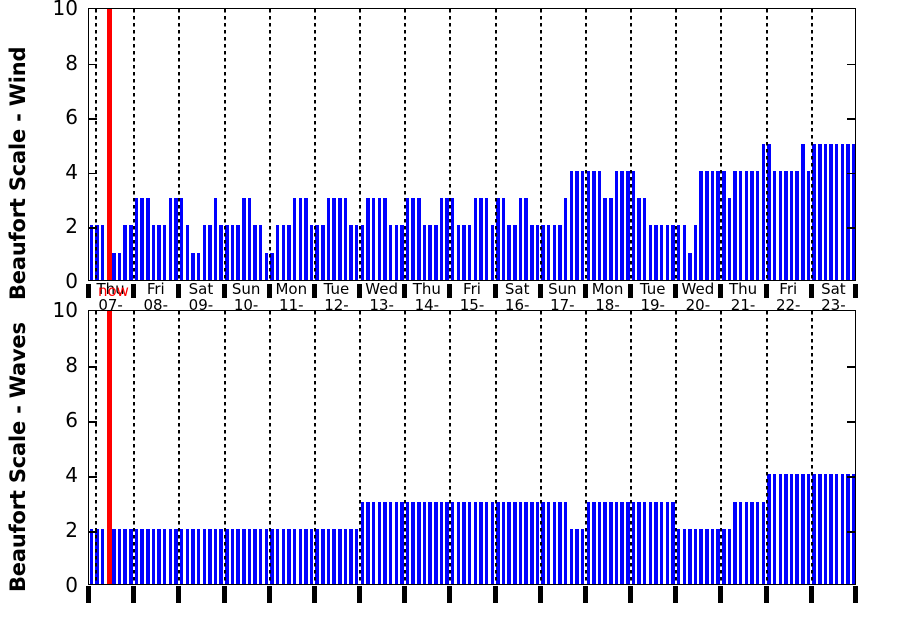 Image resolution: width=900 pixels, height=618 pixels. What do you see at coordinates (71, 226) in the screenshot?
I see `y-tick-label: 2` at bounding box center [71, 226].